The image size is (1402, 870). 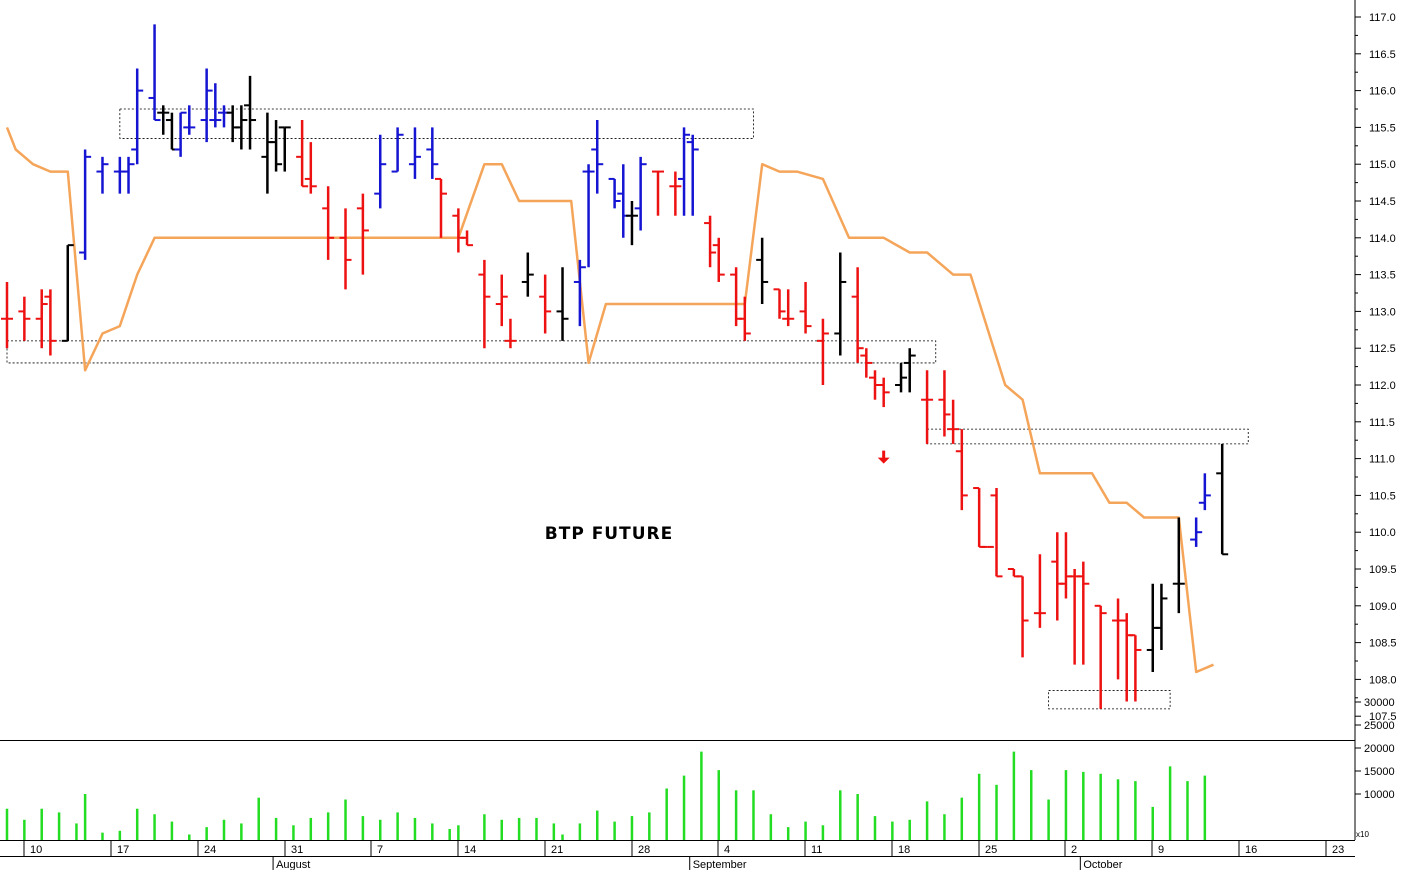 What do you see at coordinates (1338, 850) in the screenshot?
I see `day-tick-label: 23` at bounding box center [1338, 850].